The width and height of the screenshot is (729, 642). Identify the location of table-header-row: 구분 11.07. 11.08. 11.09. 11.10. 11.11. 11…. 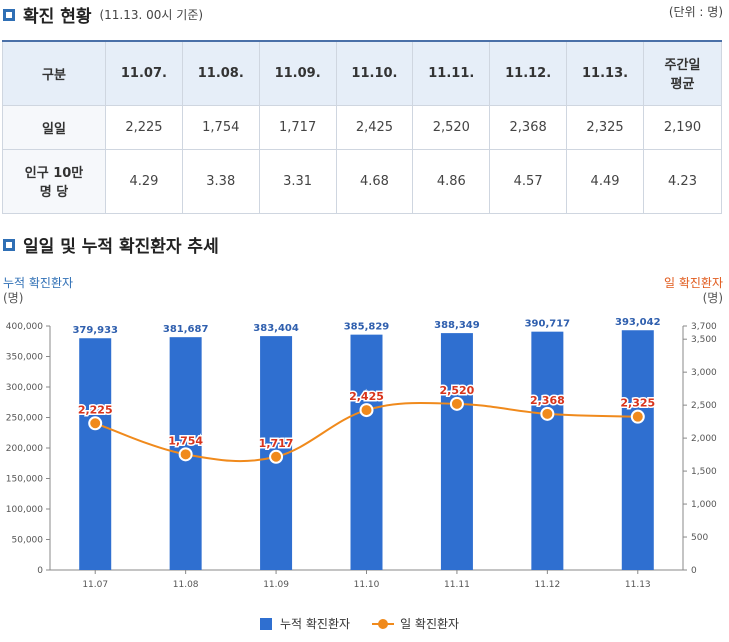
(362, 73).